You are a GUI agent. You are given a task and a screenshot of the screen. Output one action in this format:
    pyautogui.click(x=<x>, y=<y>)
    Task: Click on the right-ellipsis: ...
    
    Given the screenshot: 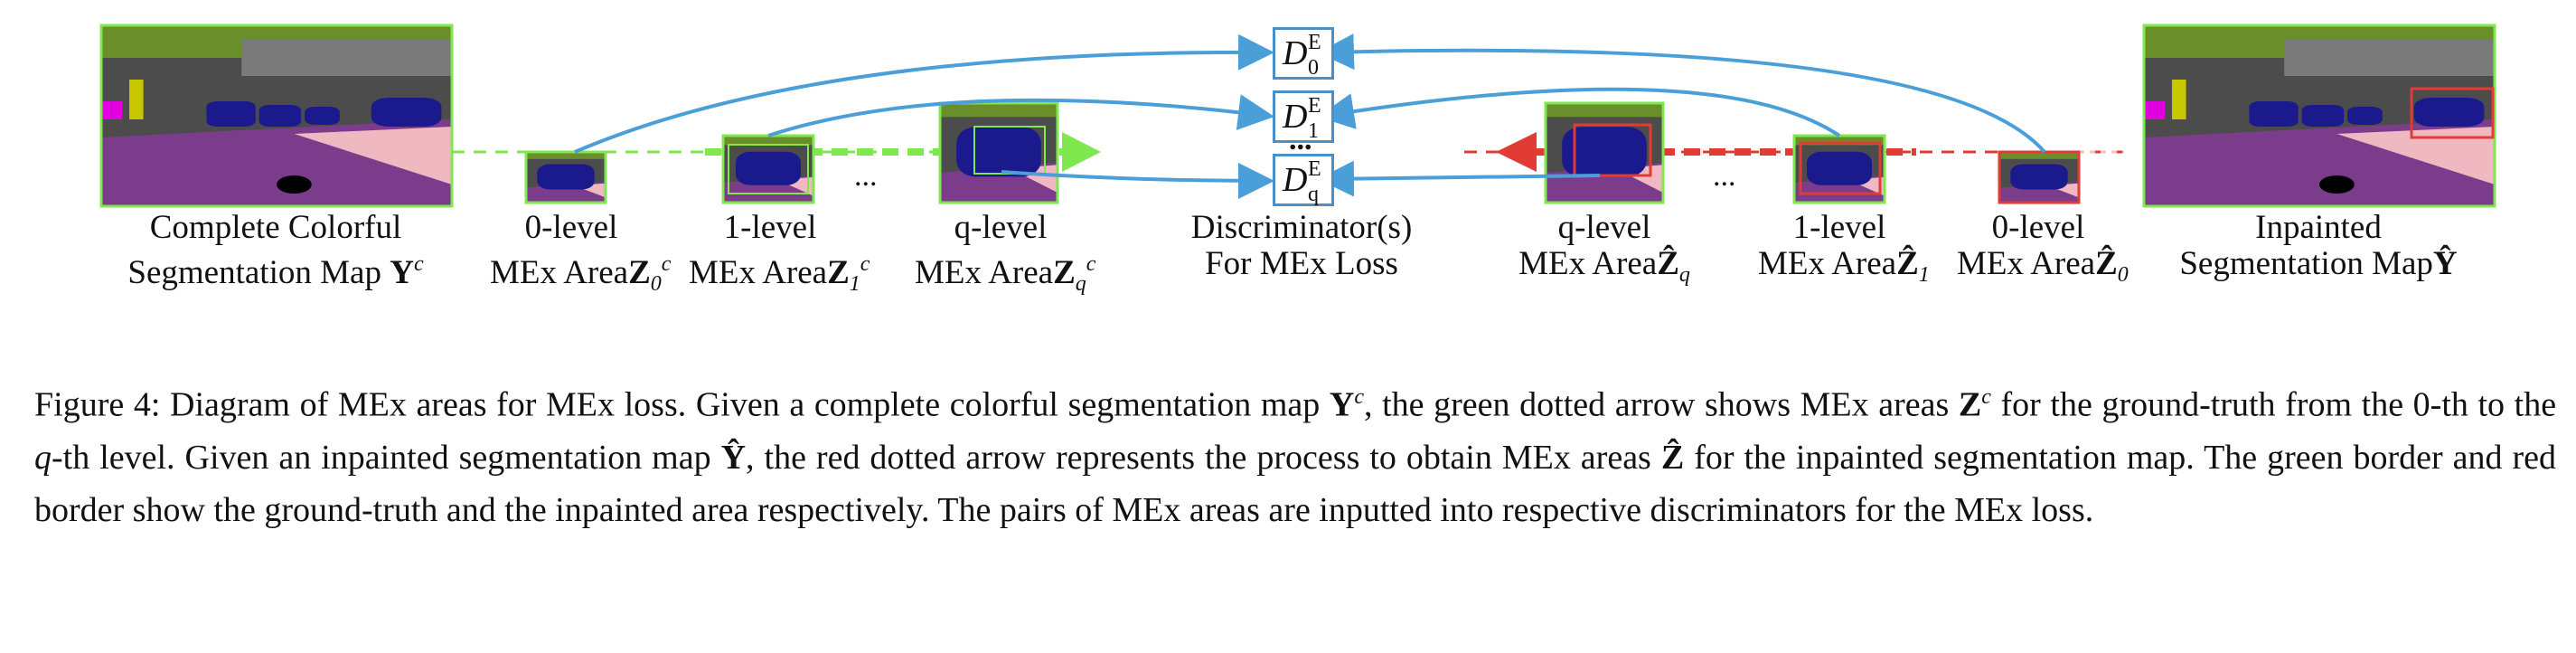 What is the action you would take?
    pyautogui.click(x=1724, y=176)
    